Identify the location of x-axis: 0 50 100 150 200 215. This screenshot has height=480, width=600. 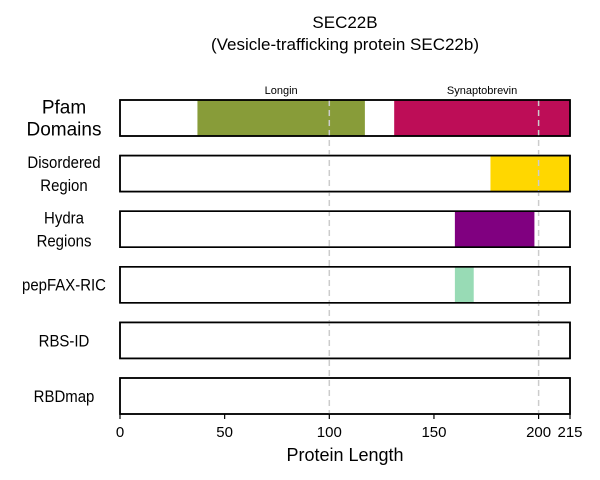
(349, 427).